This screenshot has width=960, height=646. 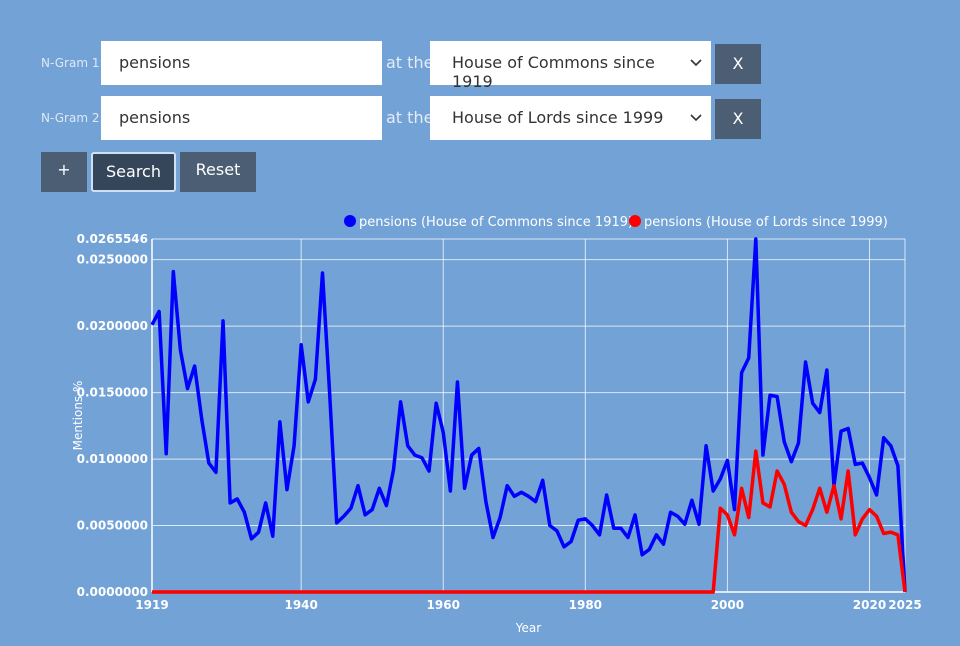 I want to click on legend-label: pensions (House of Commons since 1919), so click(x=496, y=222).